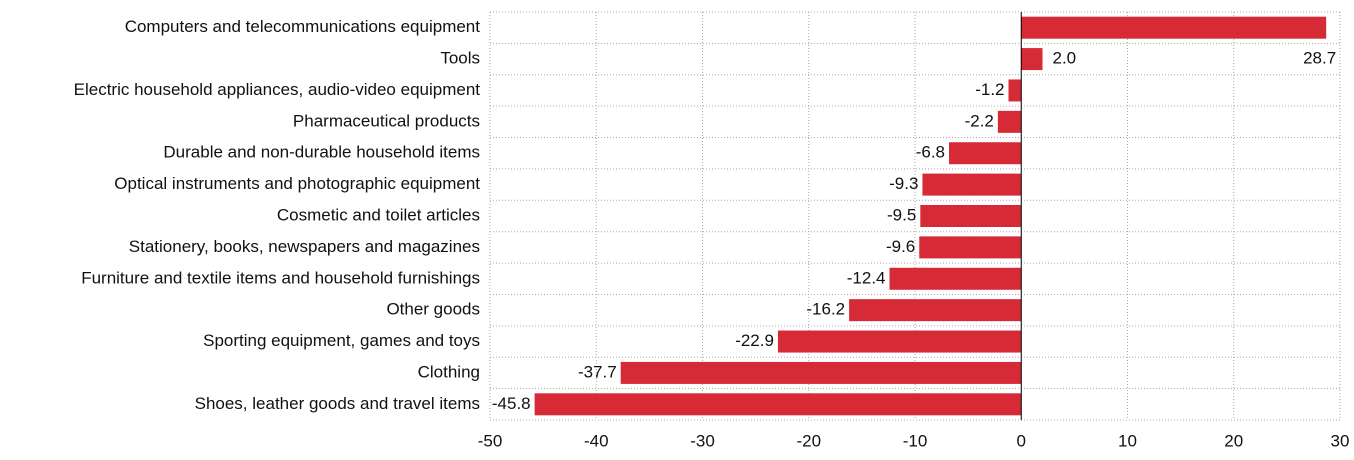 The width and height of the screenshot is (1354, 460). I want to click on value-label: 28.7, so click(1319, 58).